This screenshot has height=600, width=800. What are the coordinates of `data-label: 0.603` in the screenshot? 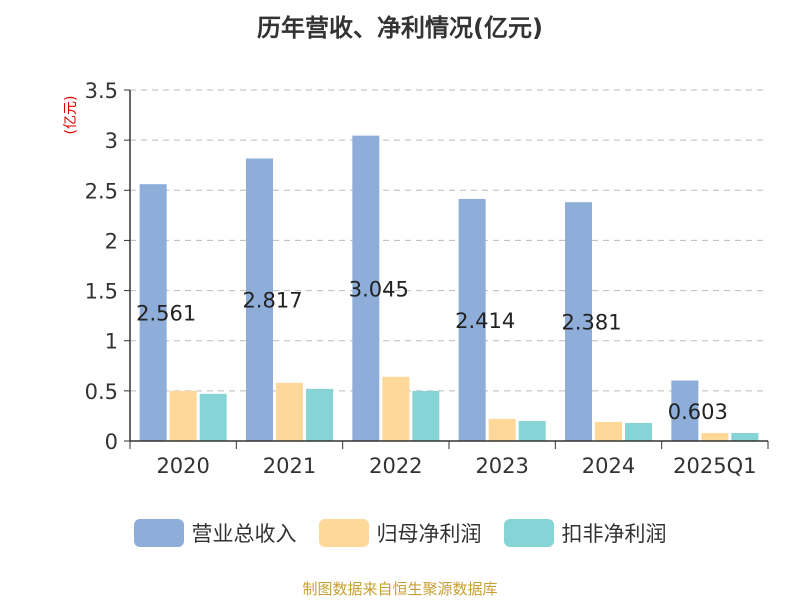 It's located at (698, 412).